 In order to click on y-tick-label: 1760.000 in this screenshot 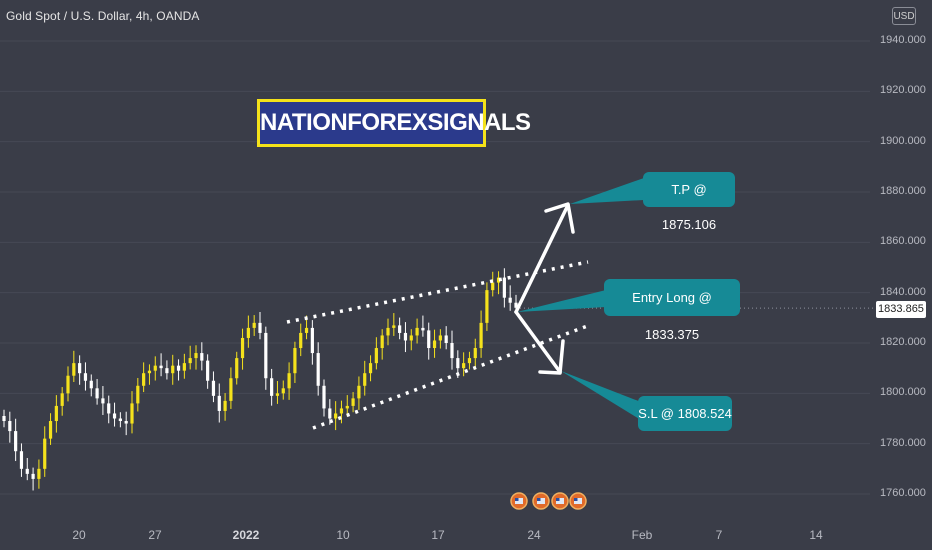, I will do `click(903, 493)`.